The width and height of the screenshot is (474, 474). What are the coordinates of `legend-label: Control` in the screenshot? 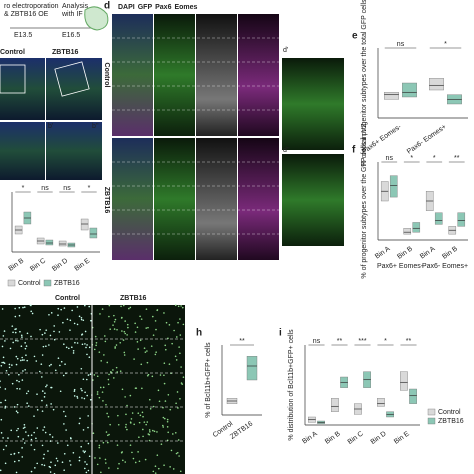 It's located at (29, 283).